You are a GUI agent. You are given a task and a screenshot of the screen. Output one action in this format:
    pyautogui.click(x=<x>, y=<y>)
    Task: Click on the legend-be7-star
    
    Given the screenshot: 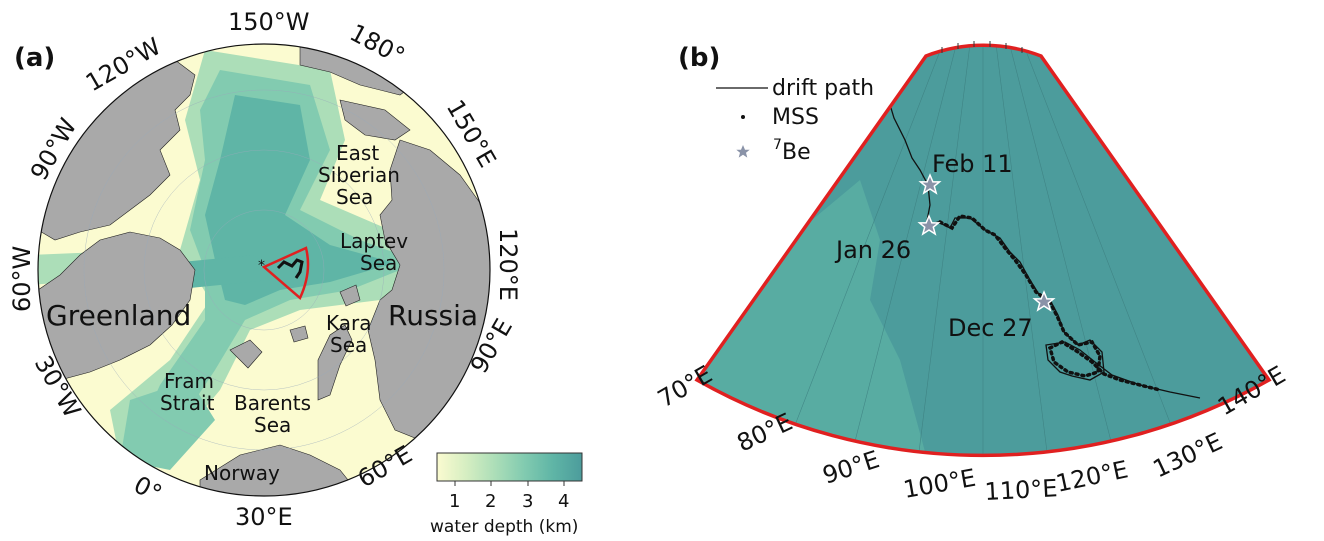 What is the action you would take?
    pyautogui.click(x=743, y=151)
    